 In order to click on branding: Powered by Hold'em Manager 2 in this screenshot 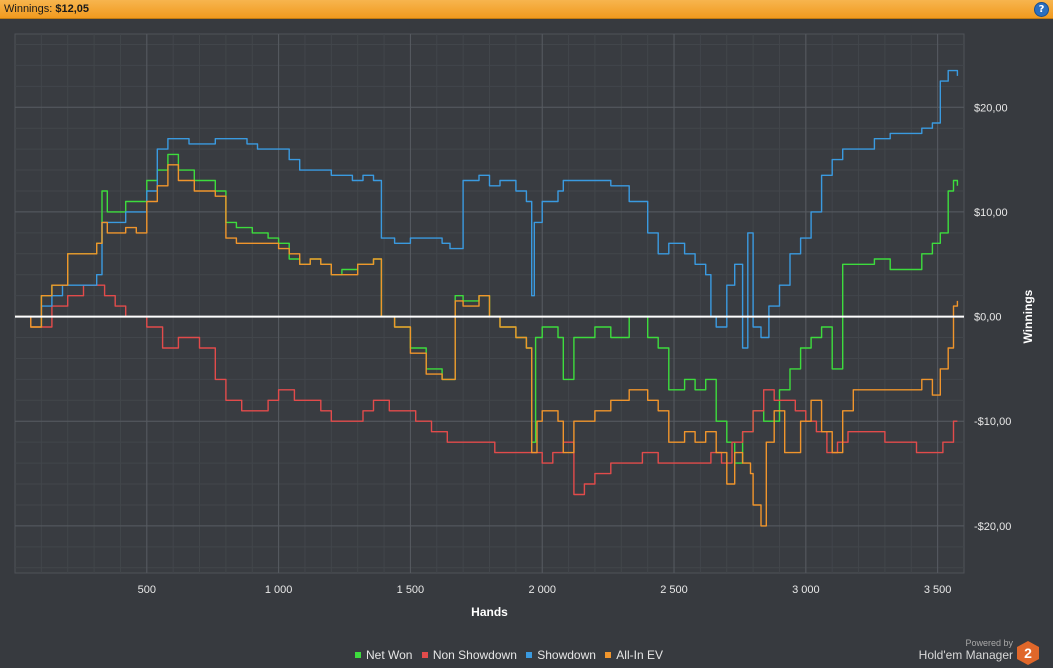, I will do `click(978, 651)`.